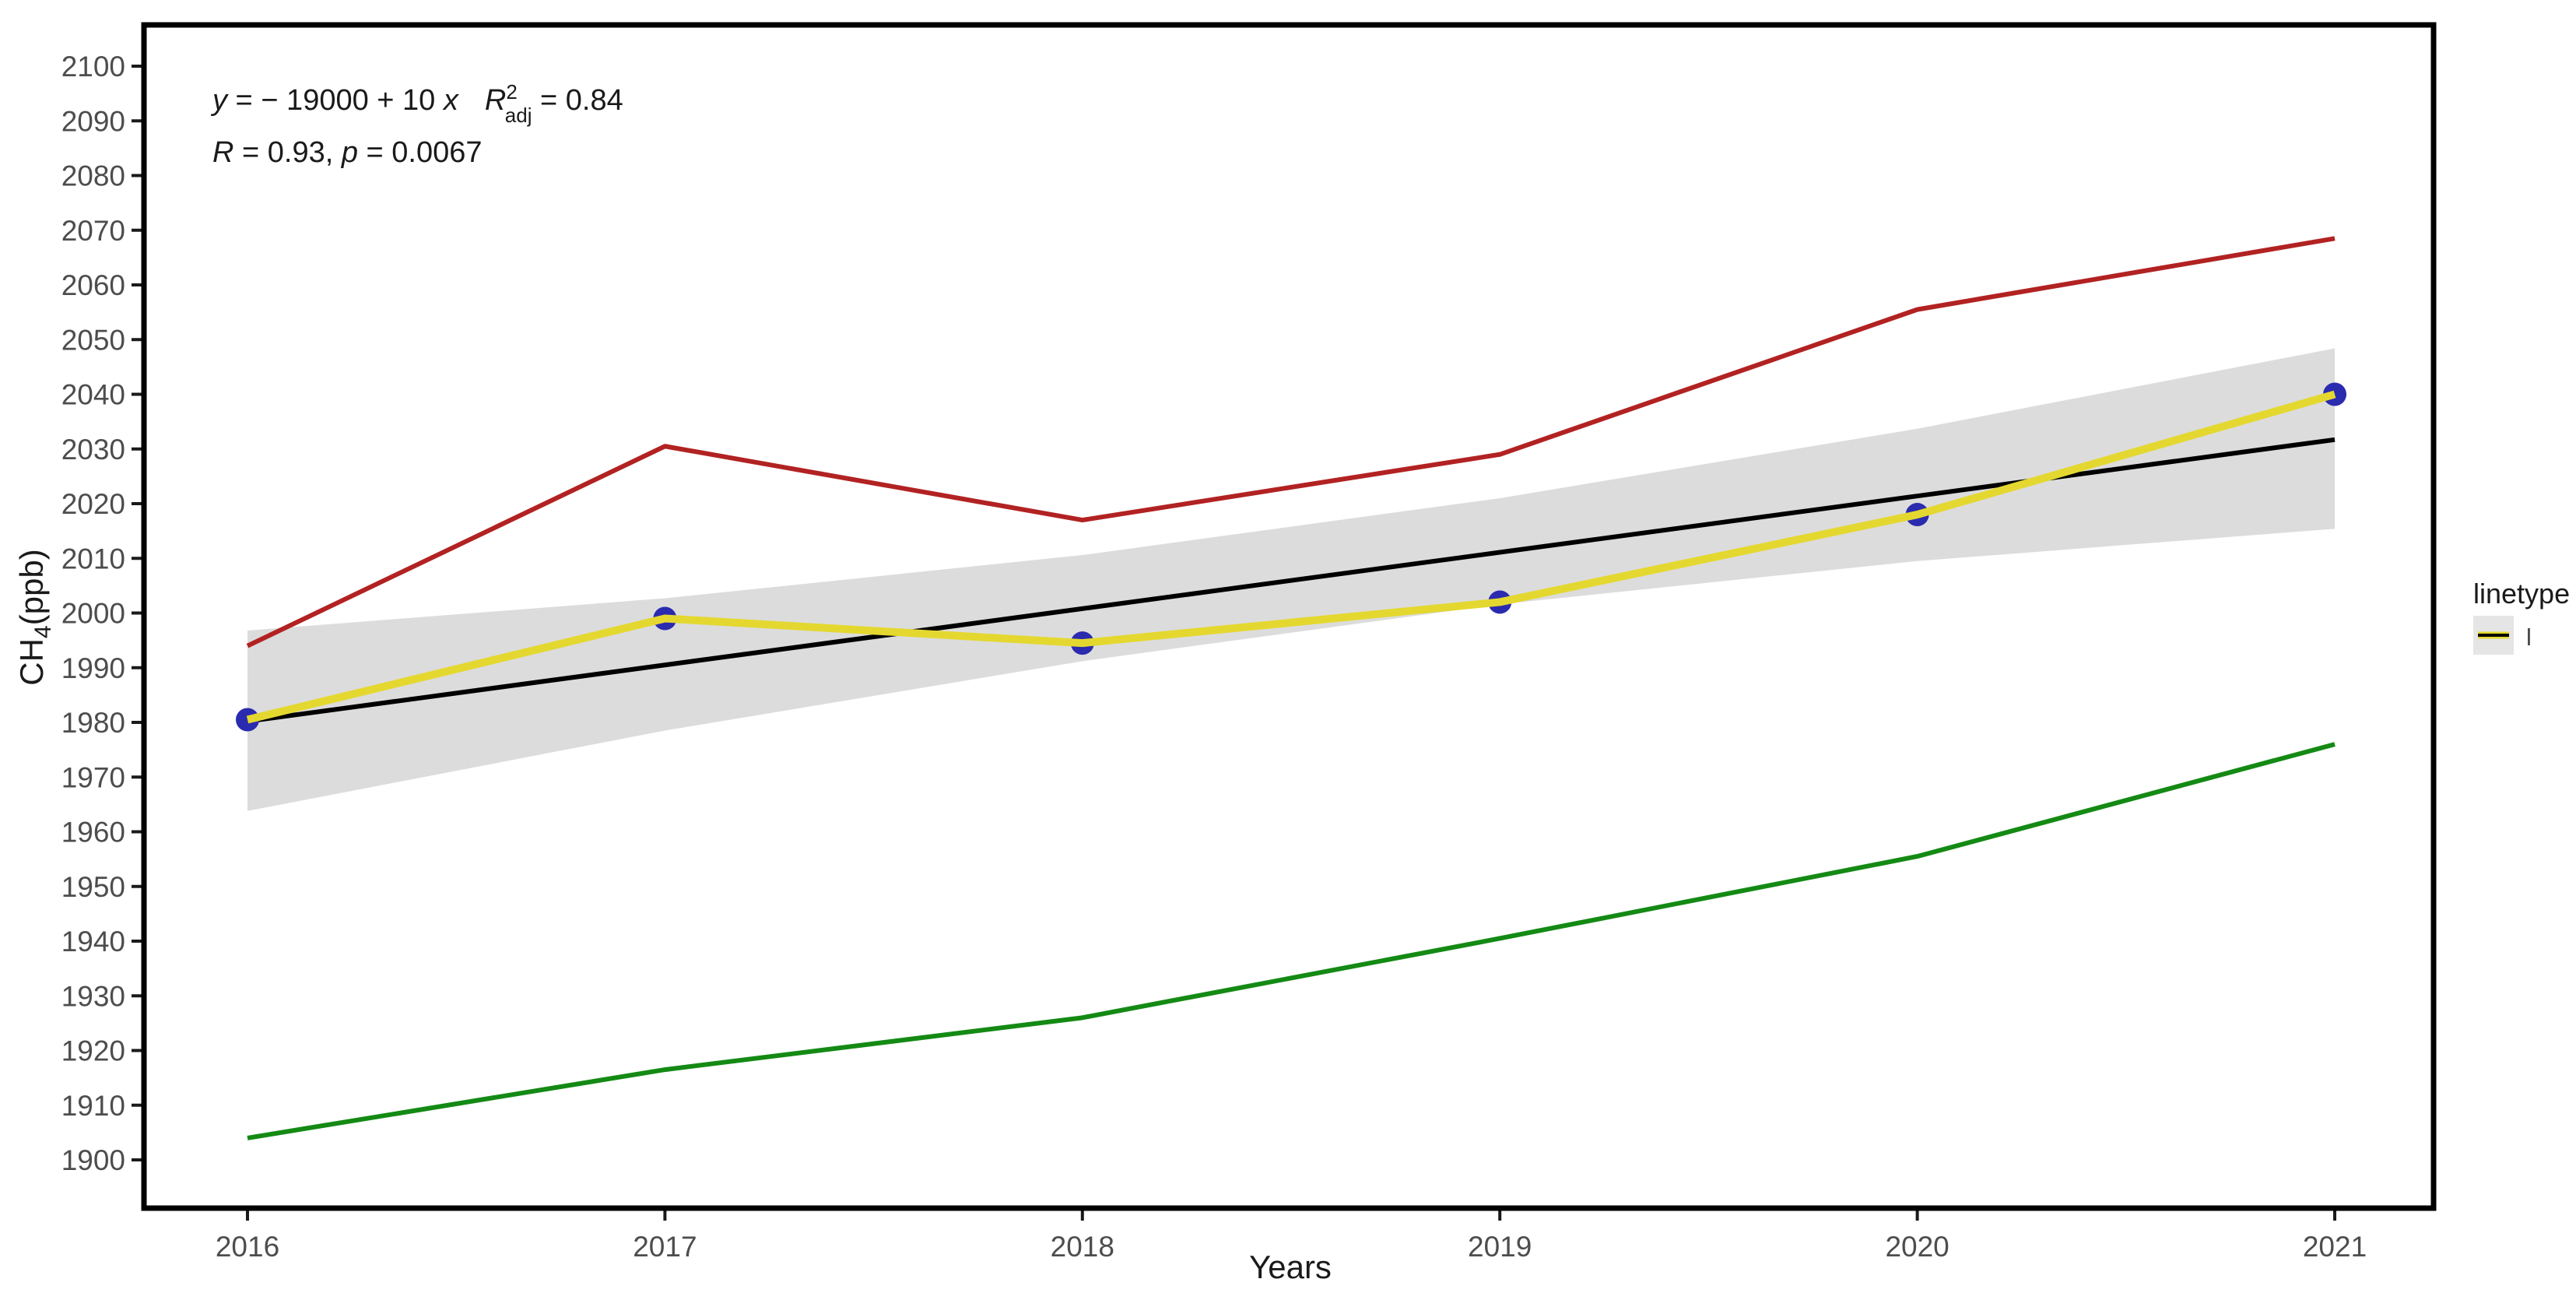 This screenshot has height=1300, width=2576. What do you see at coordinates (93, 668) in the screenshot?
I see `y-tick-label: 1990` at bounding box center [93, 668].